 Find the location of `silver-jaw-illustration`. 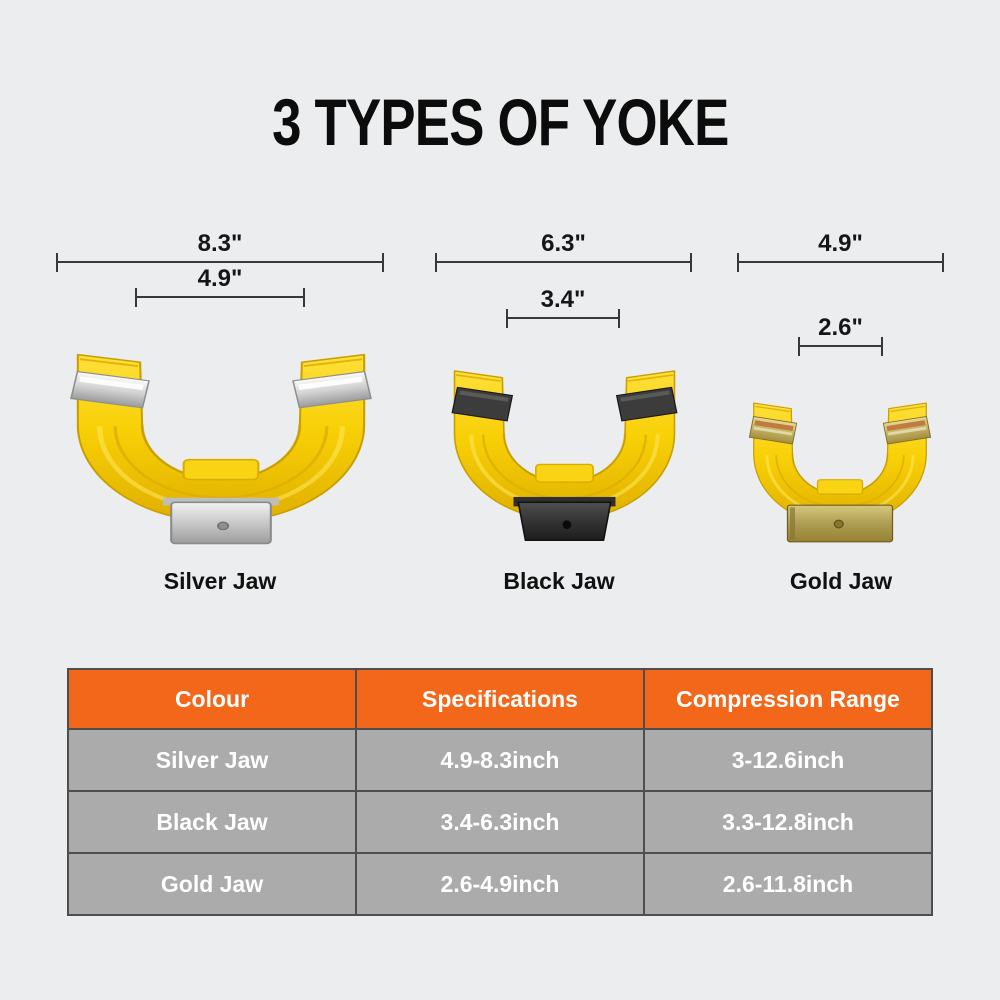

silver-jaw-illustration is located at coordinates (221, 449).